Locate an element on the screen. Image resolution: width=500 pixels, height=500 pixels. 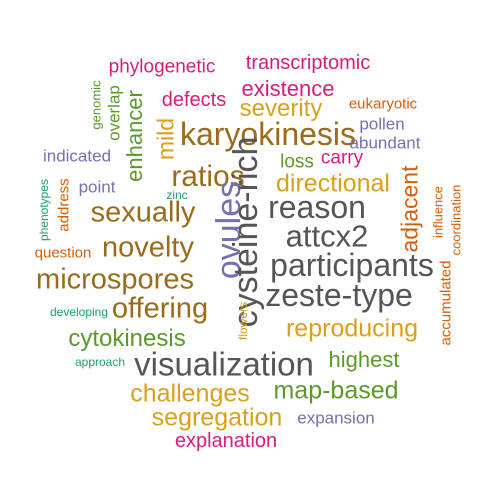
word-genomic: genomic is located at coordinates (96, 105).